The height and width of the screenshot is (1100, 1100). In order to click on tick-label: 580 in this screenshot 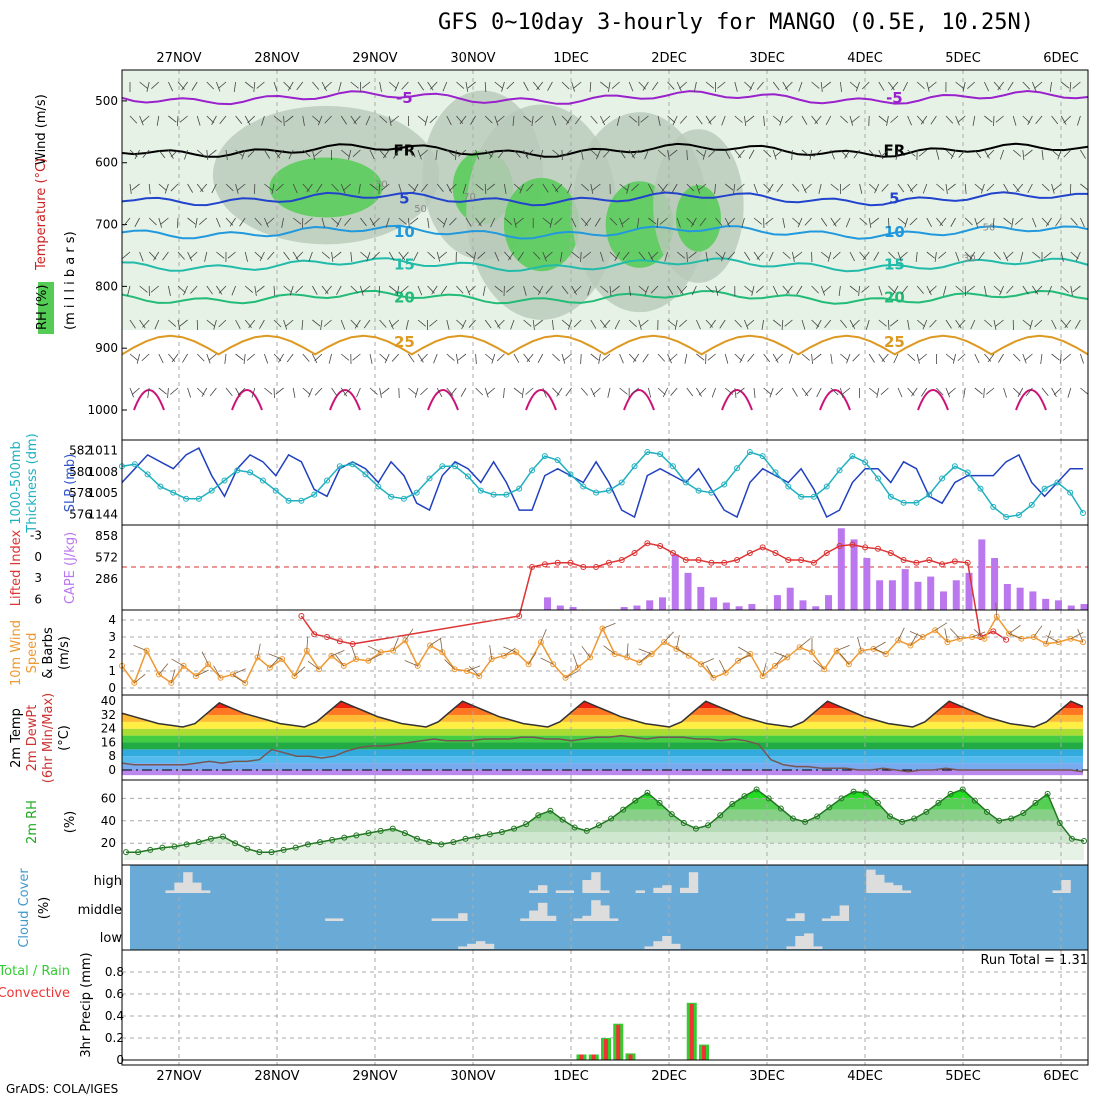, I will do `click(80, 472)`.